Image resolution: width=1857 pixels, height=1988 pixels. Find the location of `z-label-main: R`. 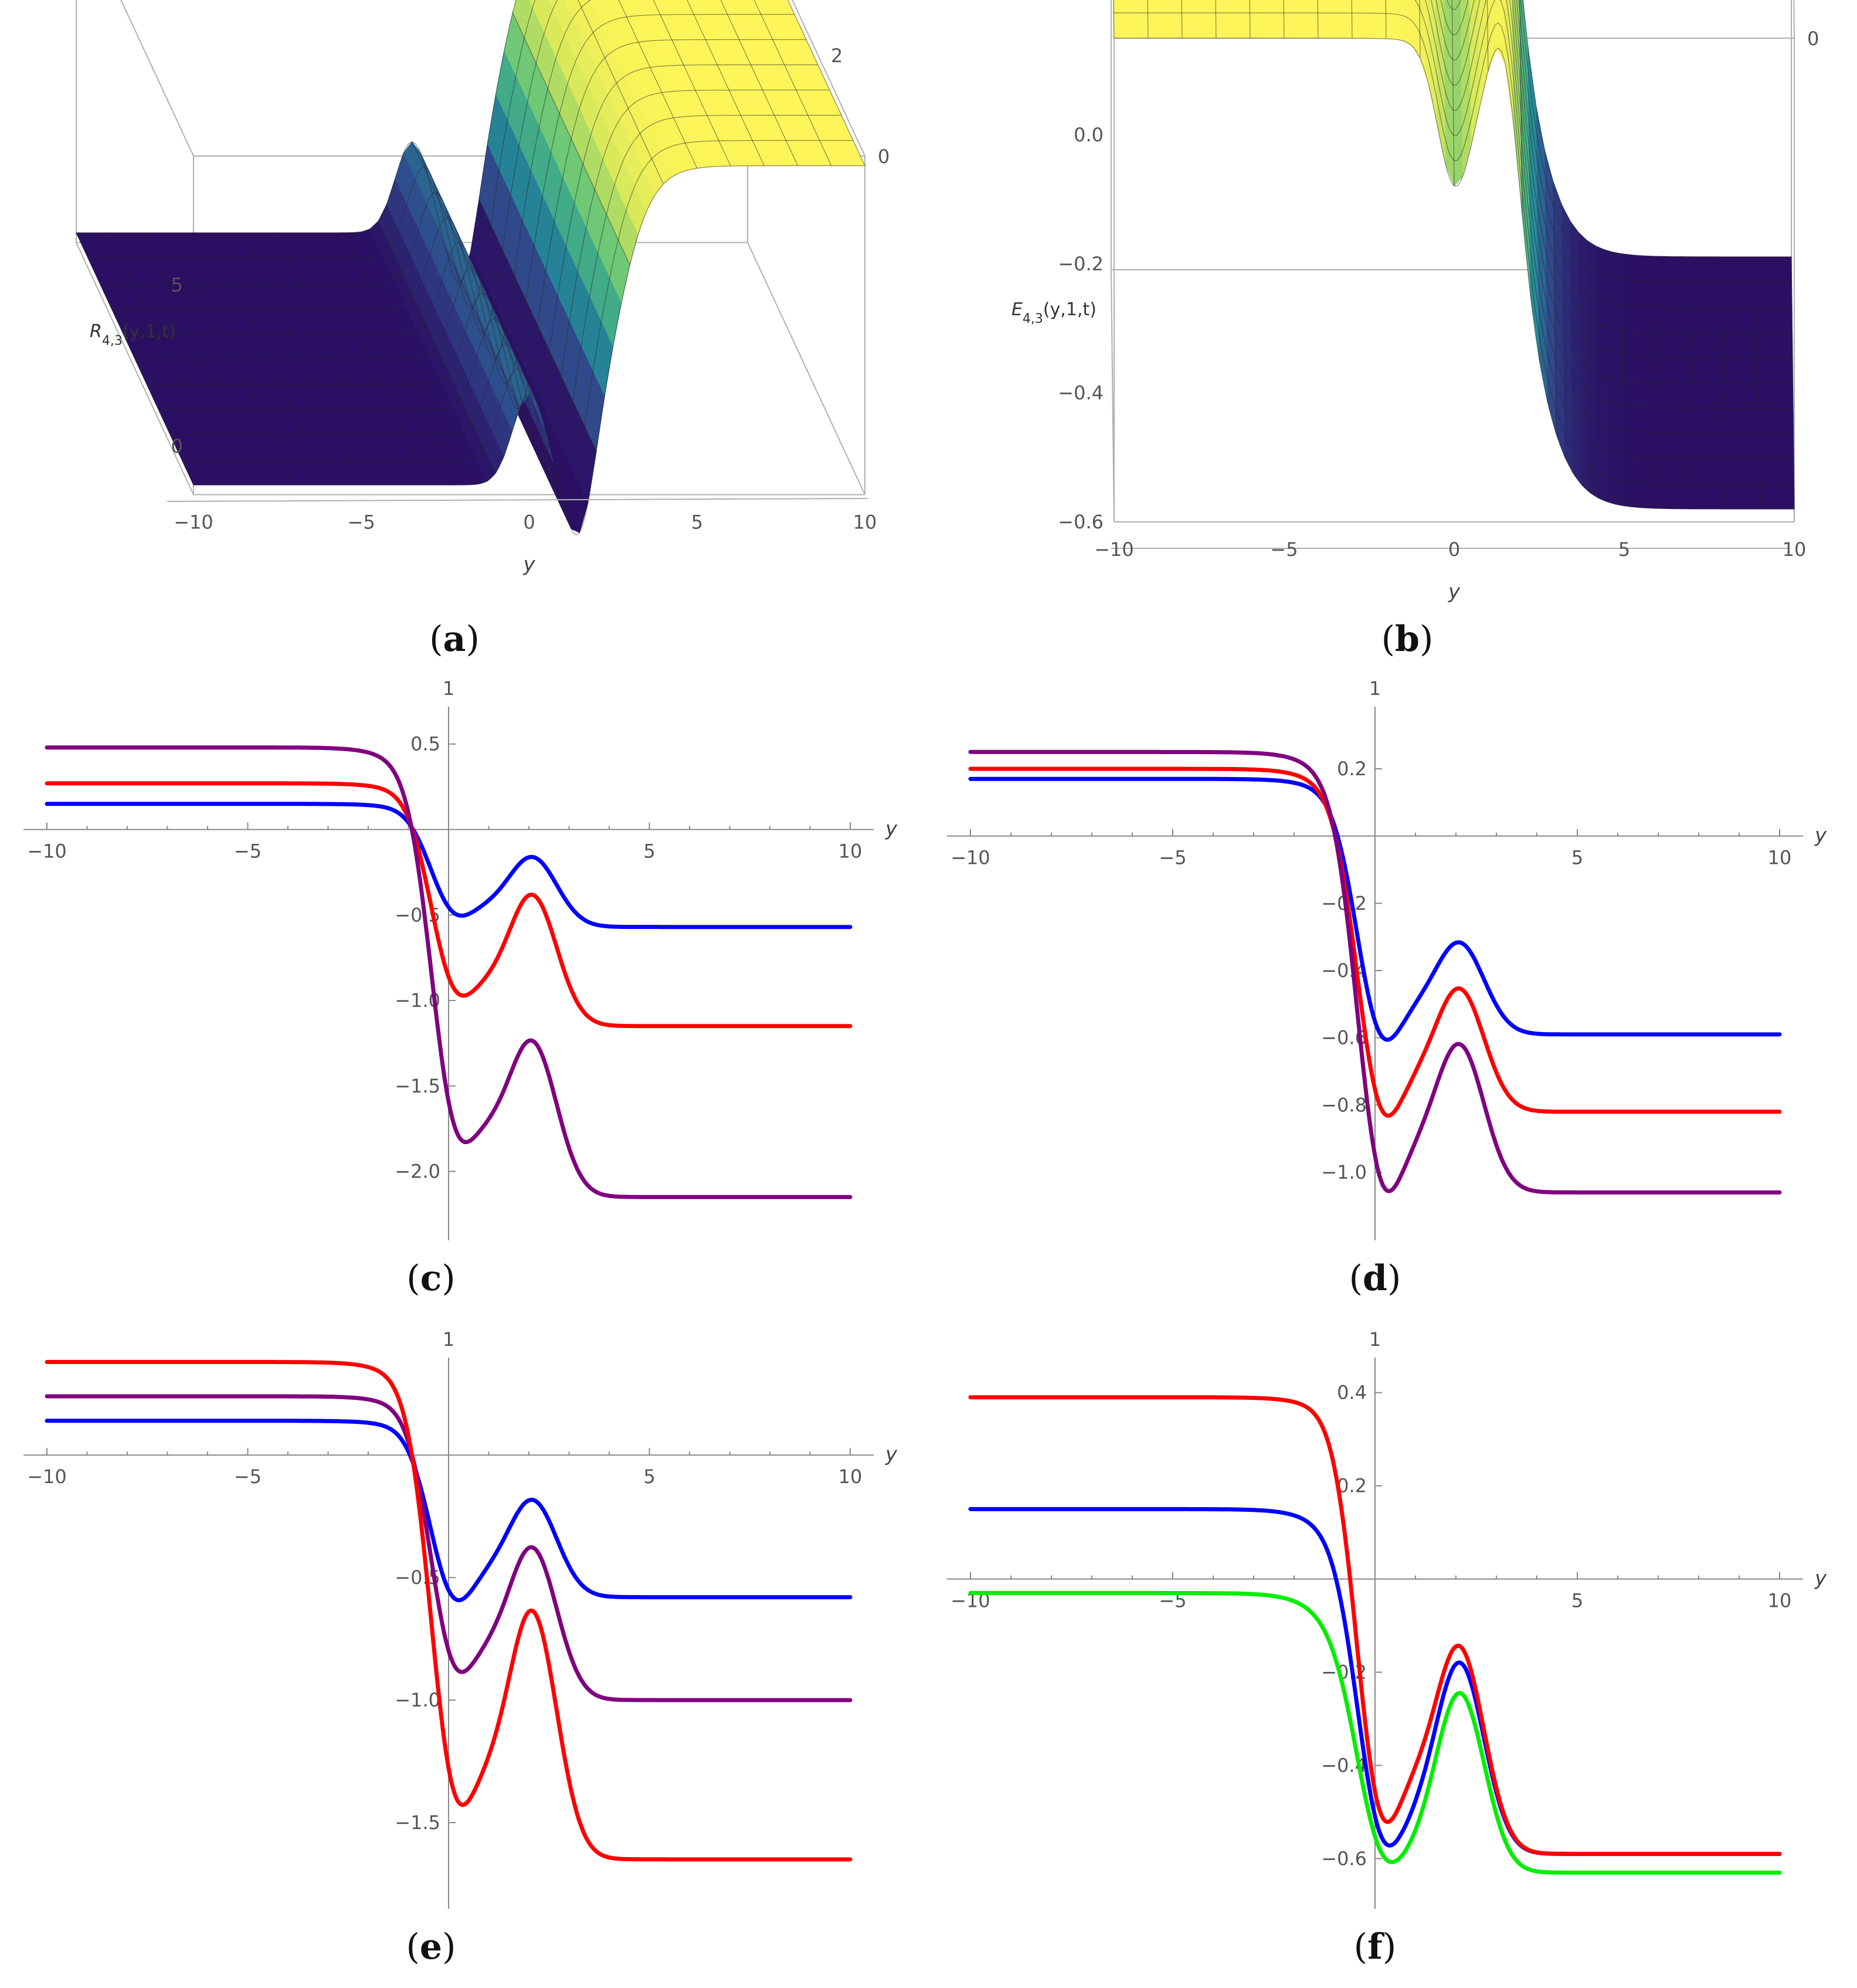

z-label-main: R is located at coordinates (96, 331).